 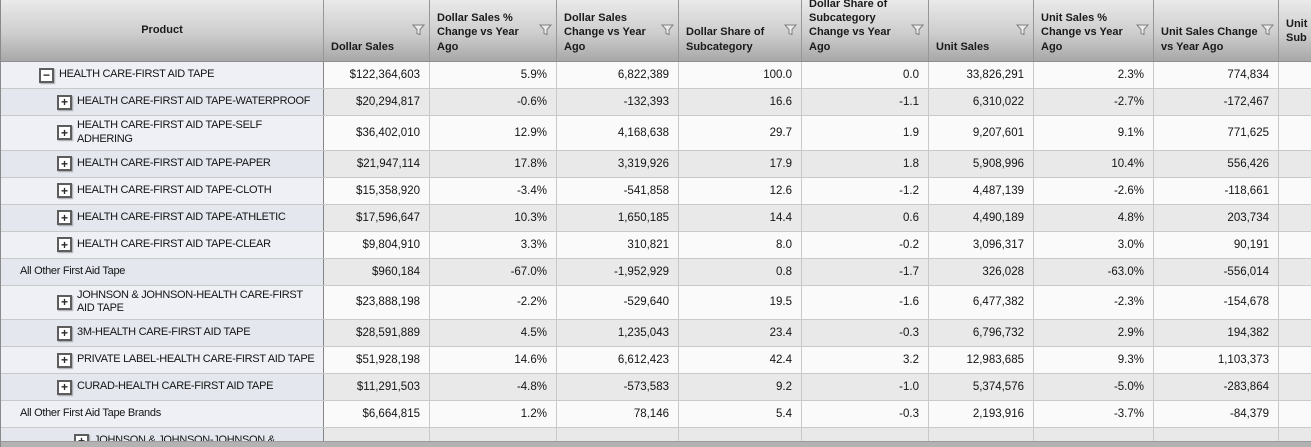 I want to click on cell-unit-sales: 6,796,732, so click(x=981, y=333).